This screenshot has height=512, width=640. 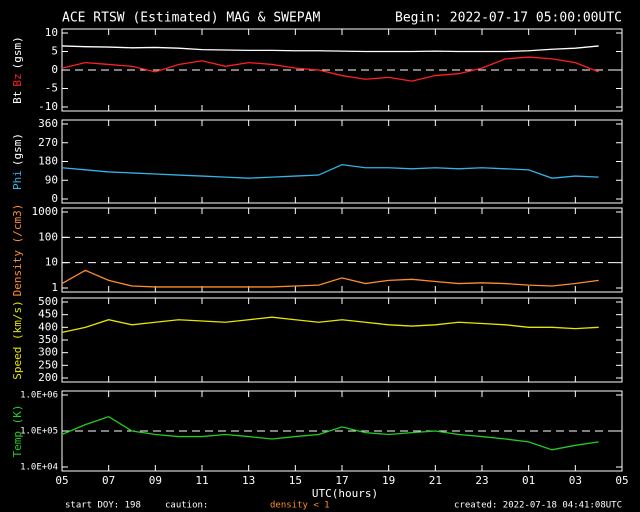 What do you see at coordinates (345, 493) in the screenshot?
I see `x-axis-label: UTC(hours)` at bounding box center [345, 493].